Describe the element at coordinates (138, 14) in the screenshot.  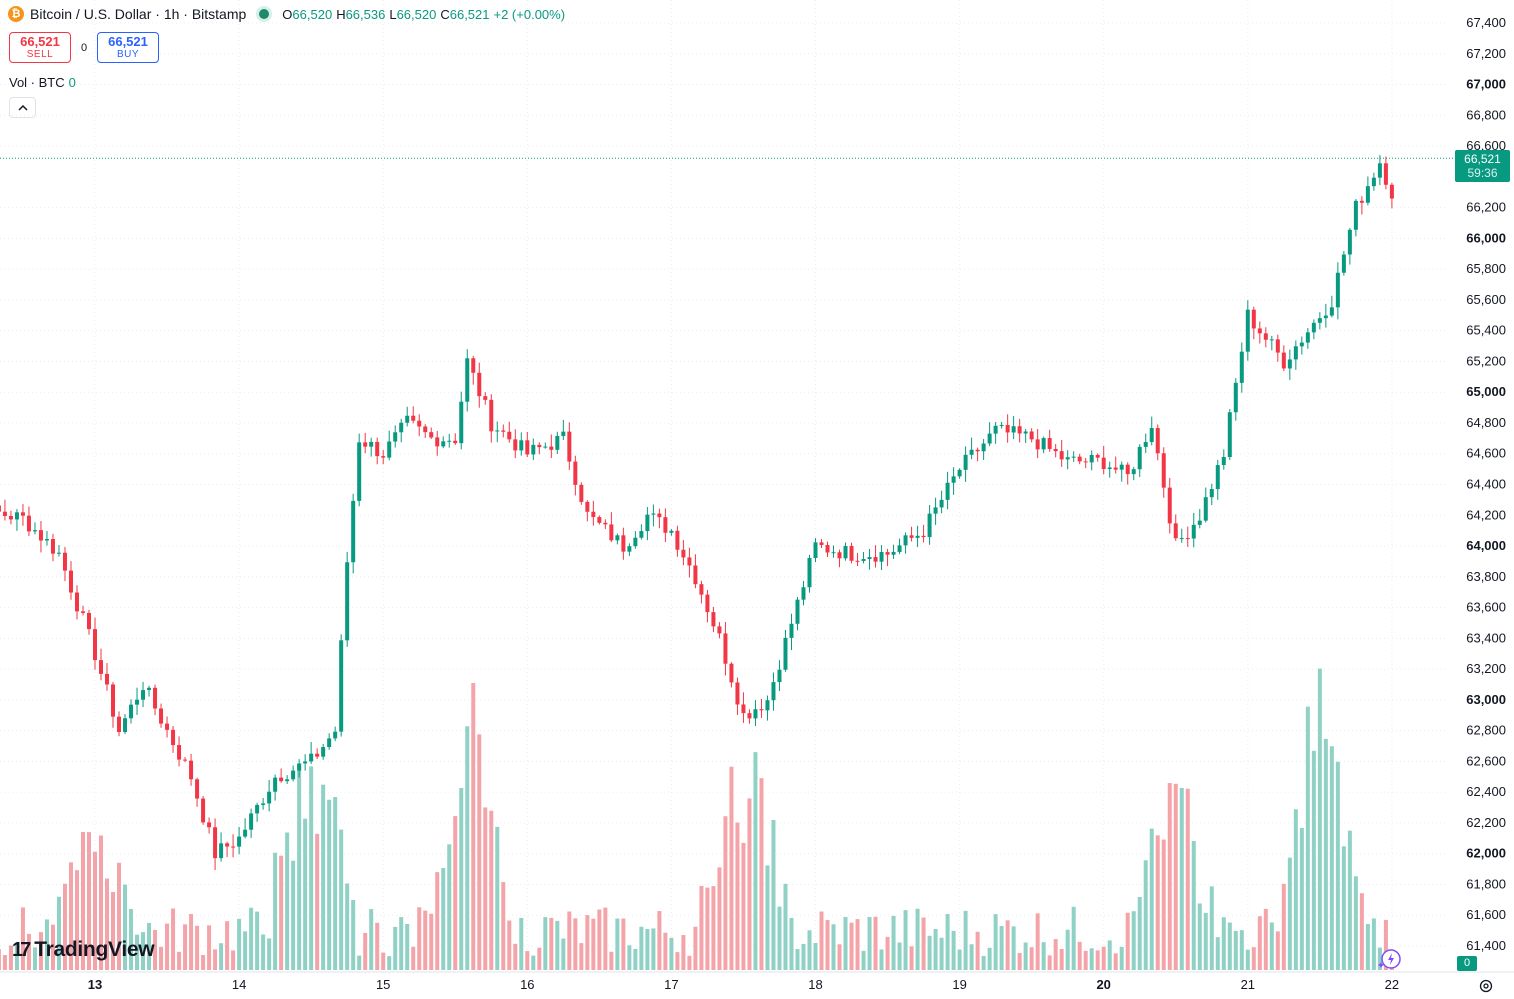
I see `symbol-title: Bitcoin / U.S. Dollar · 1h · Bitstamp` at that location.